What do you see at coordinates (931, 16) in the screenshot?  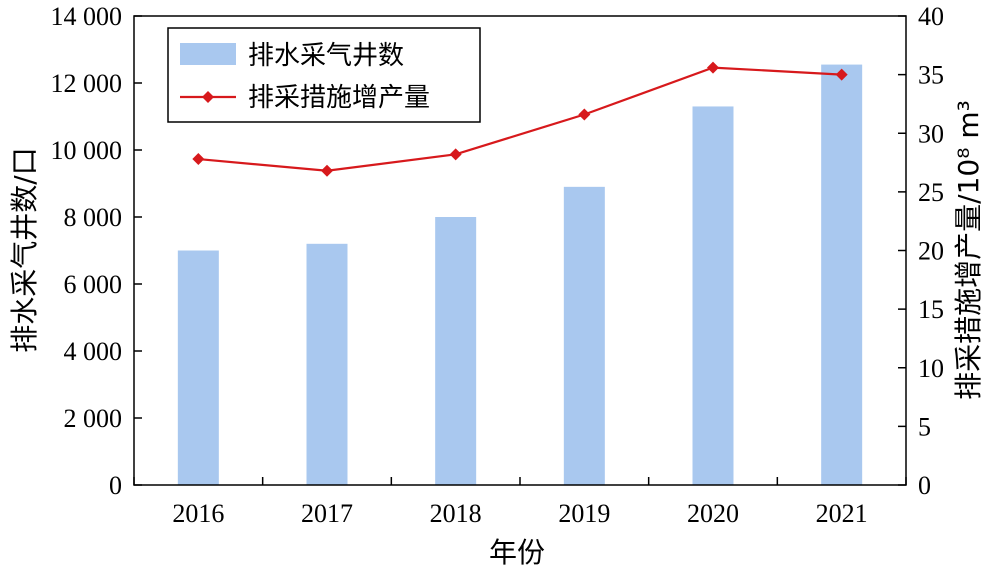 I see `y-right-tick-label: 40` at bounding box center [931, 16].